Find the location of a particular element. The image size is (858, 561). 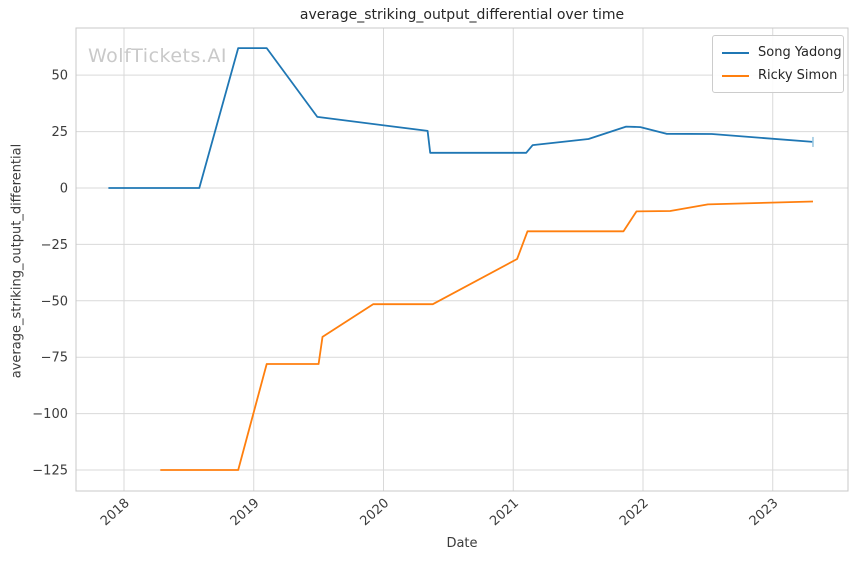

x-tick-label-2019: 2019 is located at coordinates (245, 512).